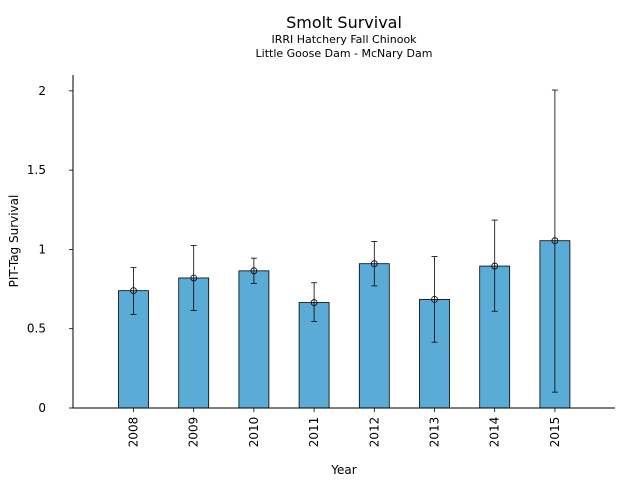  What do you see at coordinates (254, 432) in the screenshot?
I see `x-tick-label-2010: 2010` at bounding box center [254, 432].